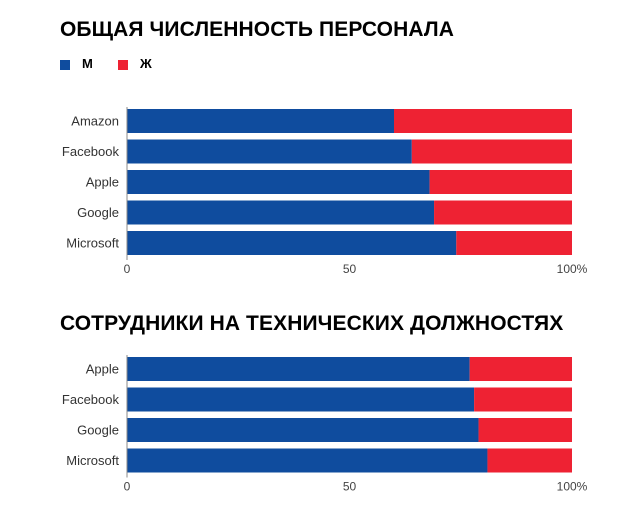 This screenshot has width=640, height=520. Describe the element at coordinates (260, 121) in the screenshot. I see `bar-amazon-men` at that location.